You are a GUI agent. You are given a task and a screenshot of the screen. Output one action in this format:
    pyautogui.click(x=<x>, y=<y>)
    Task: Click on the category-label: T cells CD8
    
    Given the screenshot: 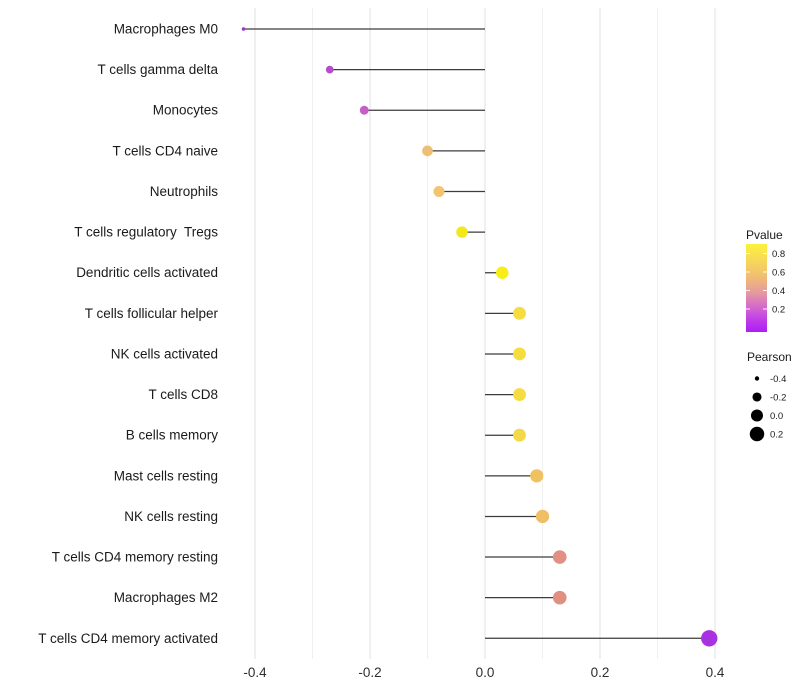 What is the action you would take?
    pyautogui.click(x=183, y=394)
    